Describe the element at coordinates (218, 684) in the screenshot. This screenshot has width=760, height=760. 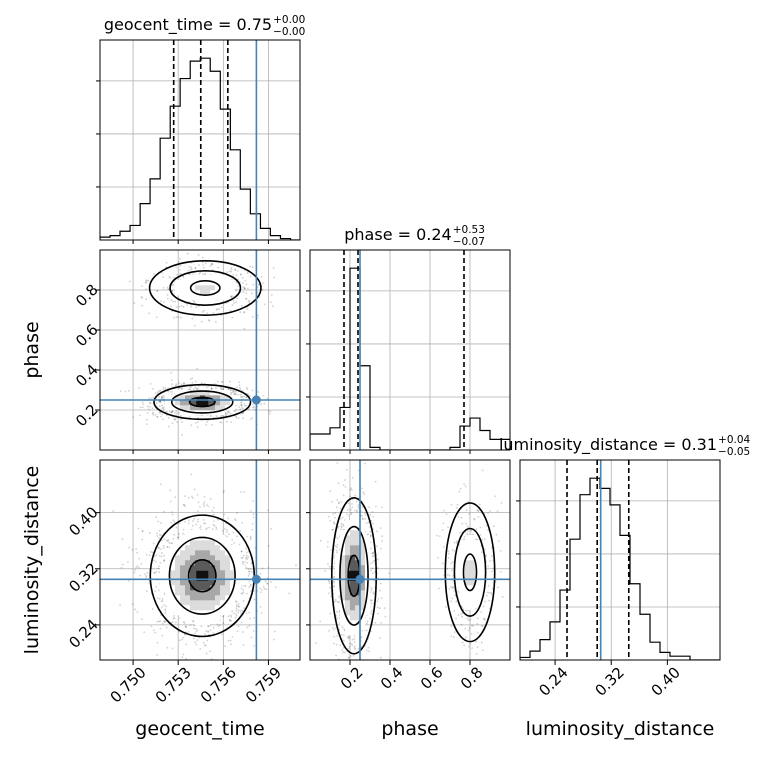
I see `x-tick-label: 0.756` at that location.